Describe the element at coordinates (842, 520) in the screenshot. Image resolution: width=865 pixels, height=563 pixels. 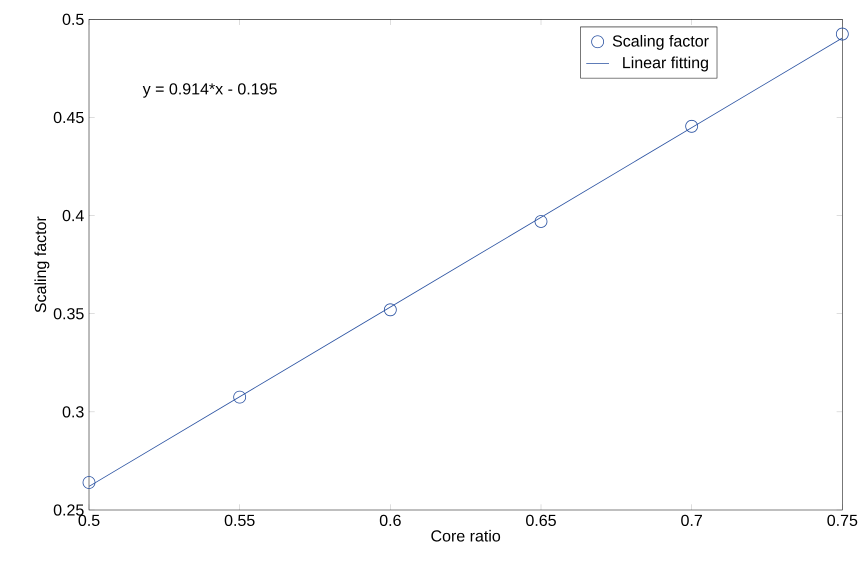
I see `x-tick-label: 0.75` at that location.